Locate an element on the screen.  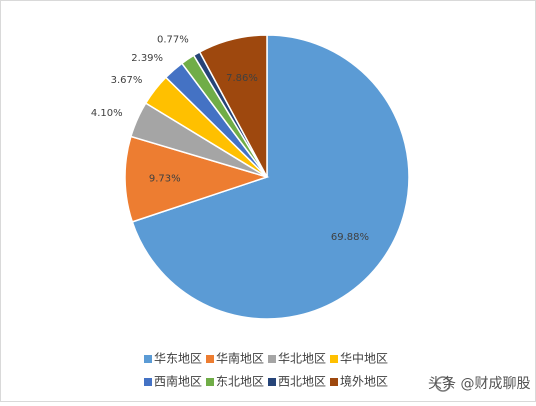
legend-label: 境外地区 is located at coordinates (364, 381).